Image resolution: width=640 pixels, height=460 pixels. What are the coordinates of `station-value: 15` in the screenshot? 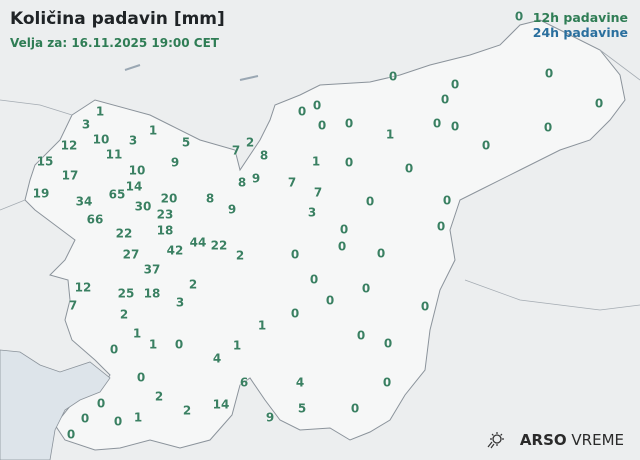 It's located at (45, 161).